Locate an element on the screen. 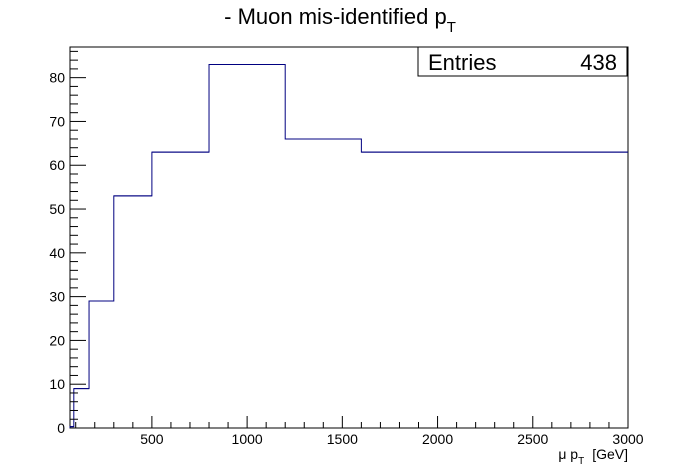  y-tick-label: 50 is located at coordinates (57, 209).